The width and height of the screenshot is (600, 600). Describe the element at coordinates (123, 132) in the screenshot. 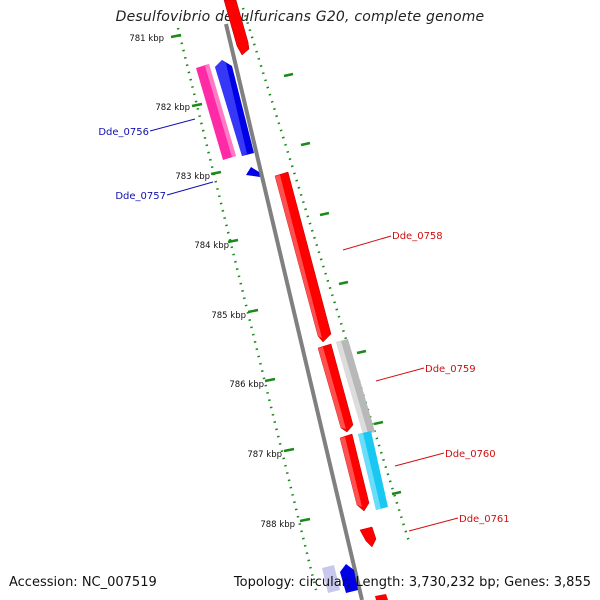

I see `label-dde-0756: Dde_0756` at that location.